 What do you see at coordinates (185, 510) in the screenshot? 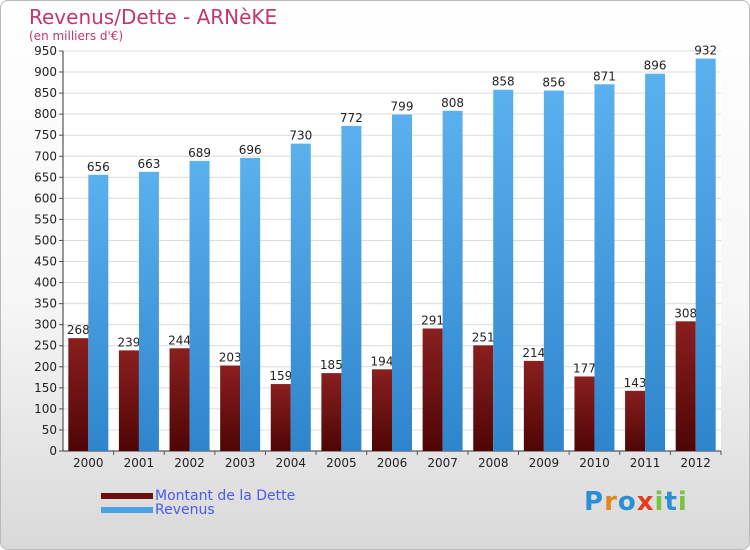
I see `legend-label-revenus: Revenus` at bounding box center [185, 510].